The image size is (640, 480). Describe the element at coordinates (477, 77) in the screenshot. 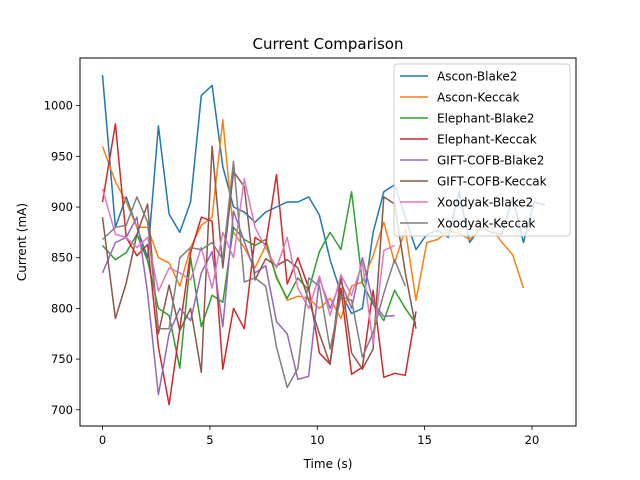

I see `legend-entry: Ascon-Blake2` at that location.